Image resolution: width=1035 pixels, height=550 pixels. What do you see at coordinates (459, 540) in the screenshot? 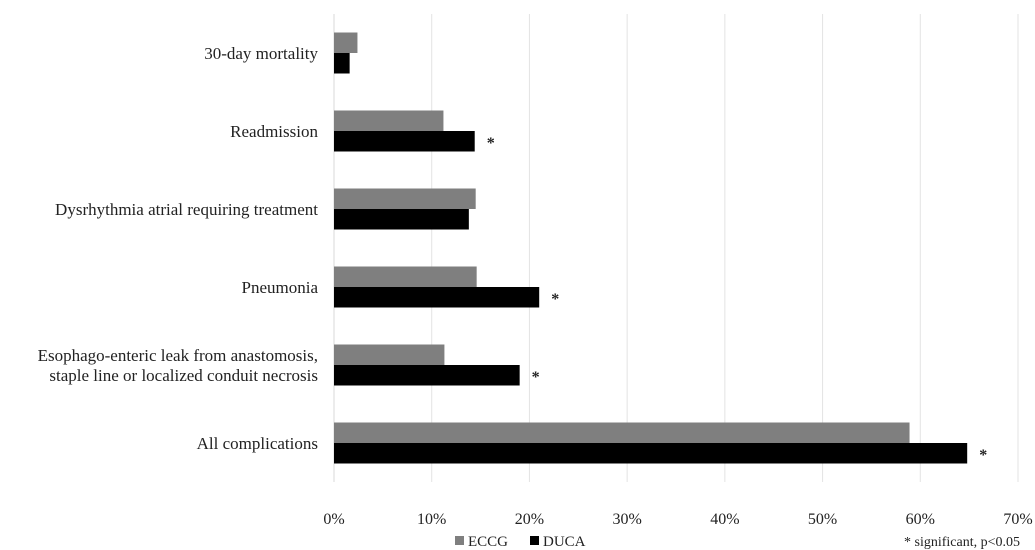
I see `legend-swatch-eccg` at bounding box center [459, 540].